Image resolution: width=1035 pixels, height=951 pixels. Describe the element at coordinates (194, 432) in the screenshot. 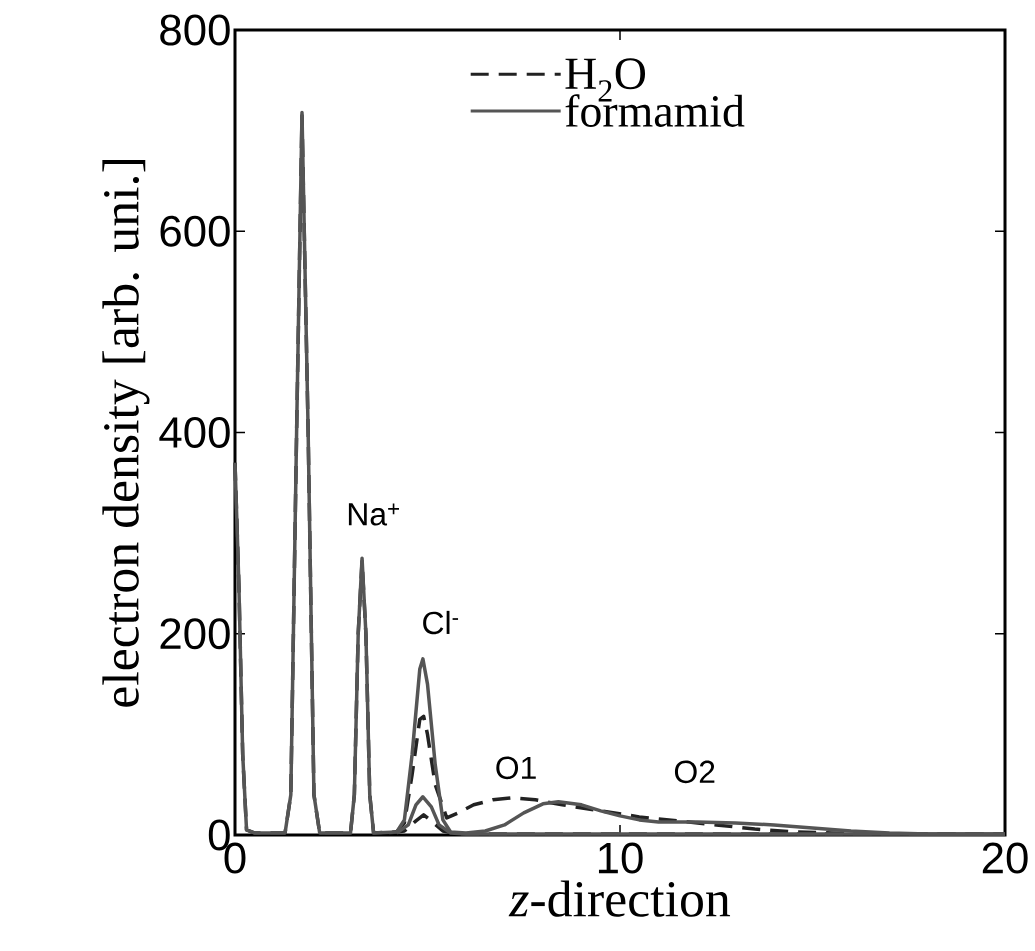

I see `y-tick-label: 400` at that location.